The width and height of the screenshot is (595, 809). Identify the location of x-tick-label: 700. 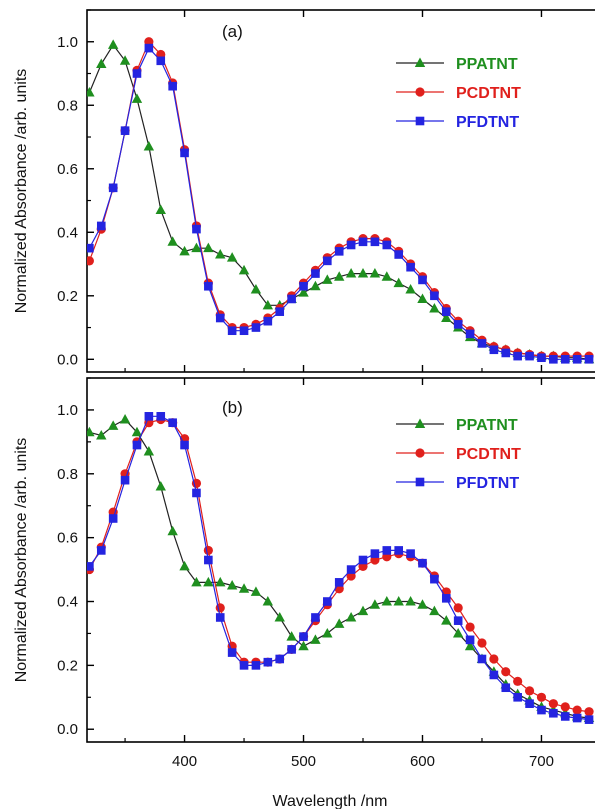
(541, 761).